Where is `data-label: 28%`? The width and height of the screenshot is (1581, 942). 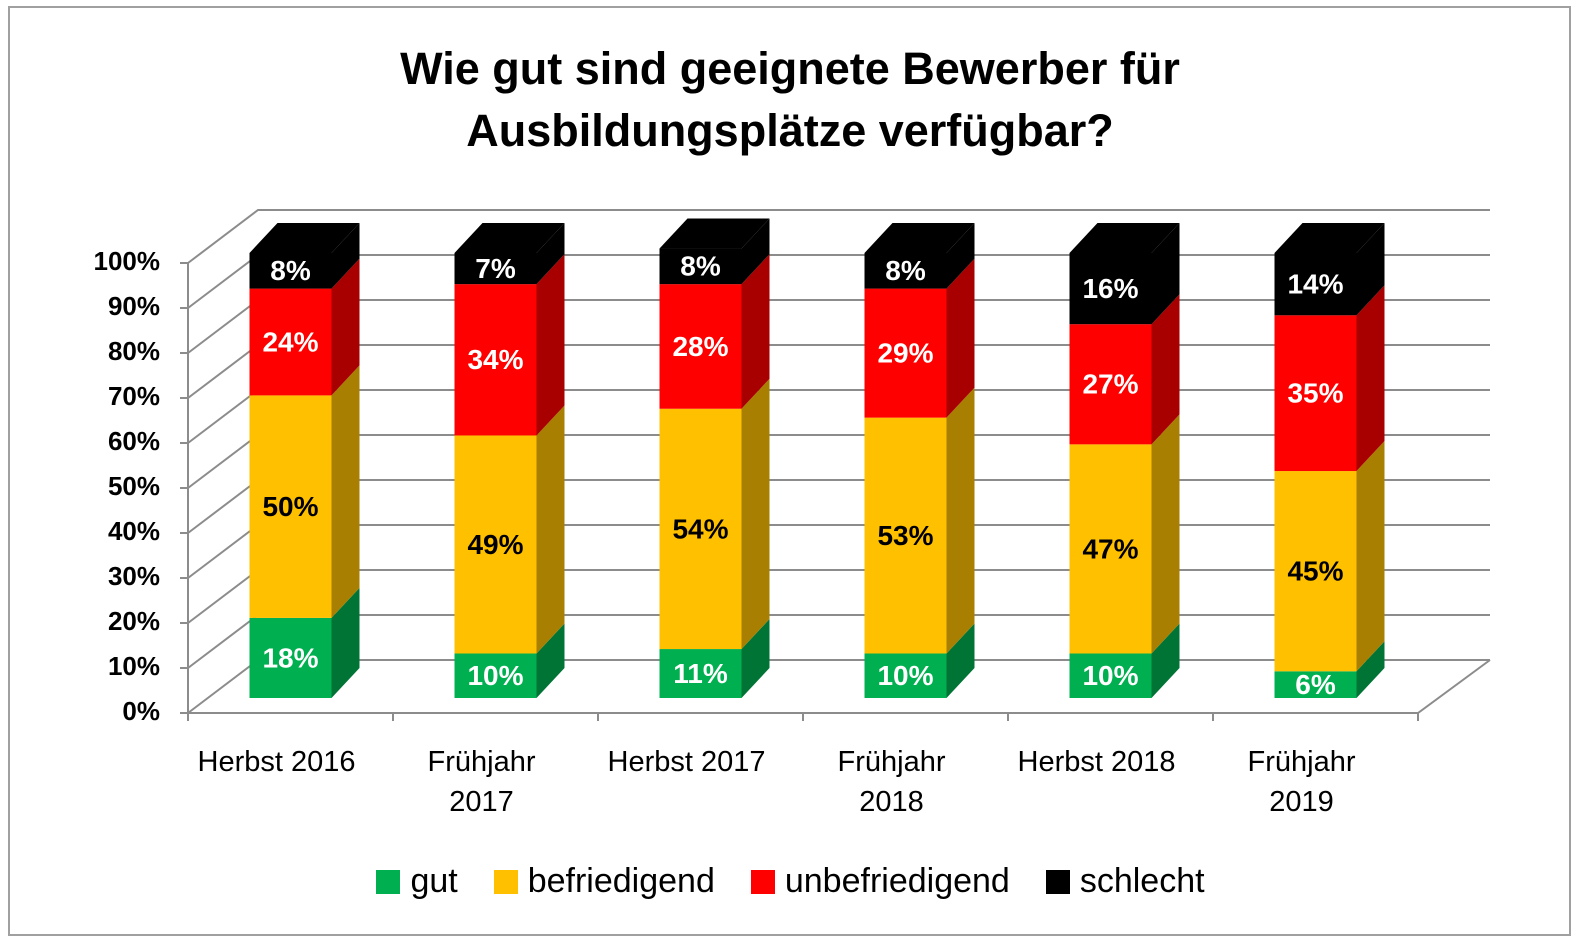 data-label: 28% is located at coordinates (700, 346).